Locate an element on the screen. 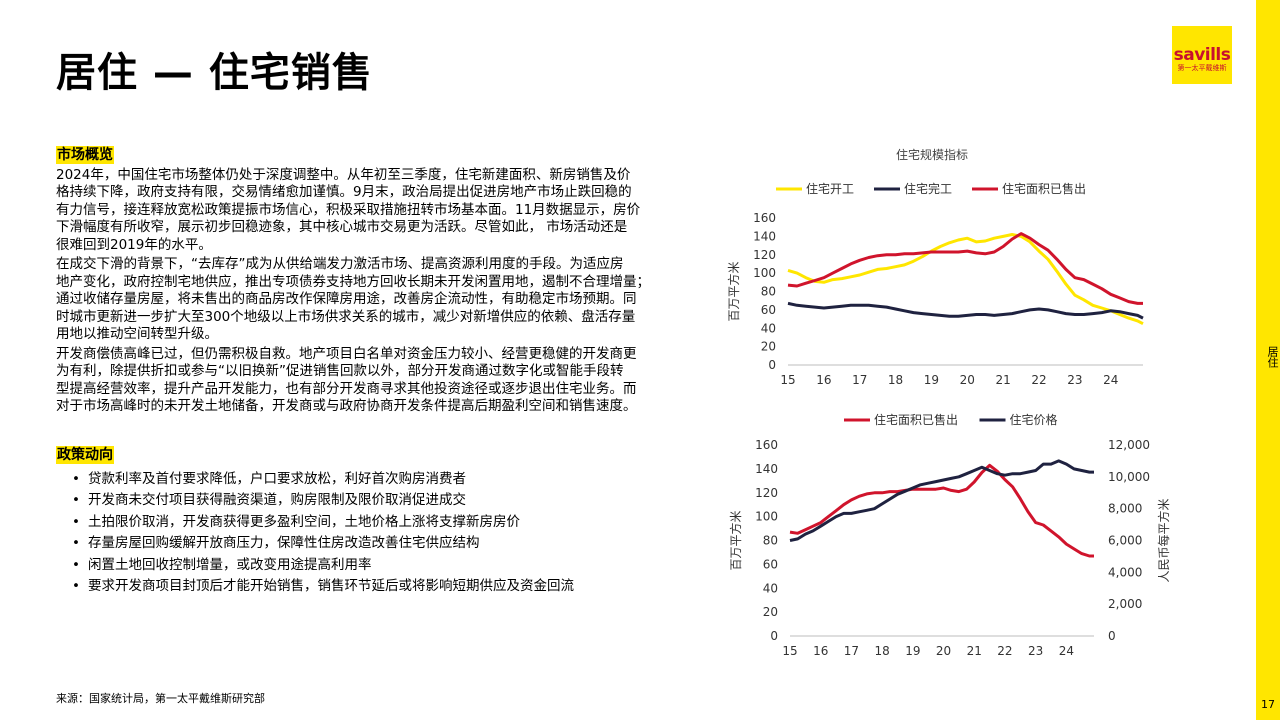  policy-item: • 开发商未交付项目获得融资渠道，购房限制及限价取消促进成交 is located at coordinates (376, 501).